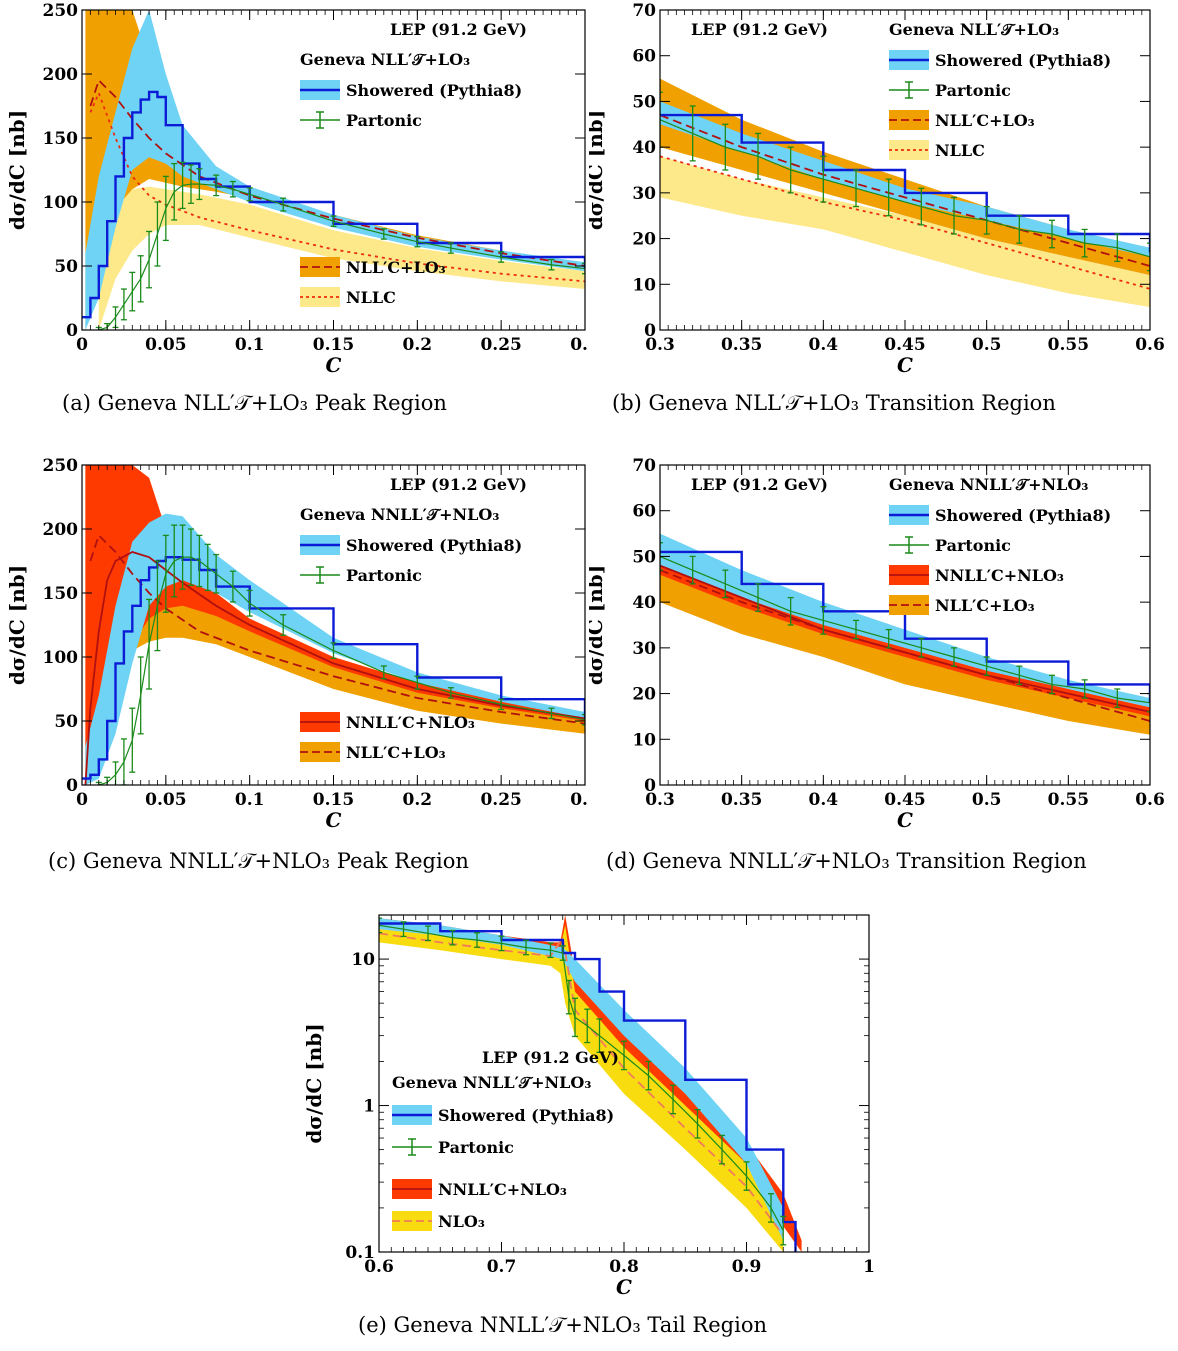 The image size is (1178, 1351). I want to click on ylabel-c: dσ/dC [nb], so click(17, 625).